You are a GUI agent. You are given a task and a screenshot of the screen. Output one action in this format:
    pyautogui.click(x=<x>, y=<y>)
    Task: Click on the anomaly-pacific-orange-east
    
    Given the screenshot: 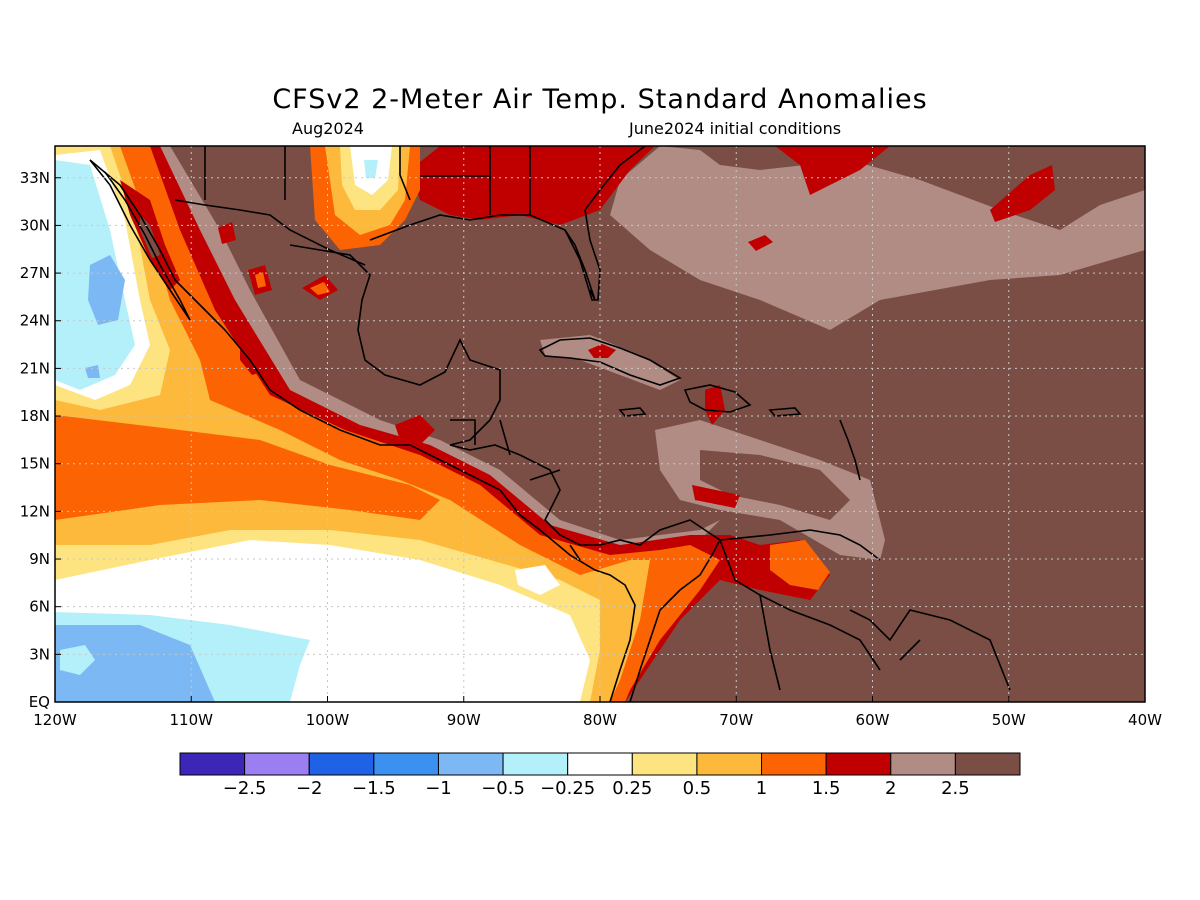 What is the action you would take?
    pyautogui.click(x=800, y=565)
    